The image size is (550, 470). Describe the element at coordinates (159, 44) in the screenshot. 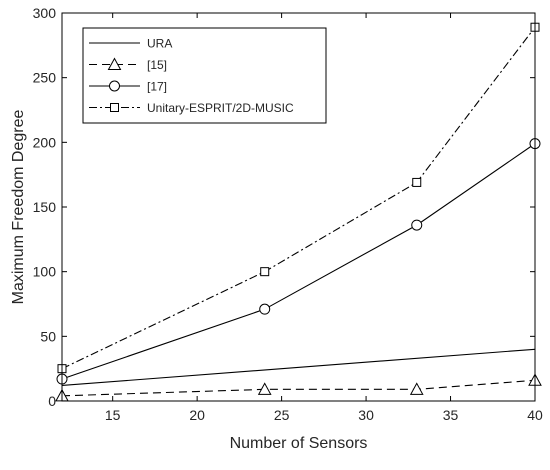

I see `legend-label-0: URA` at that location.